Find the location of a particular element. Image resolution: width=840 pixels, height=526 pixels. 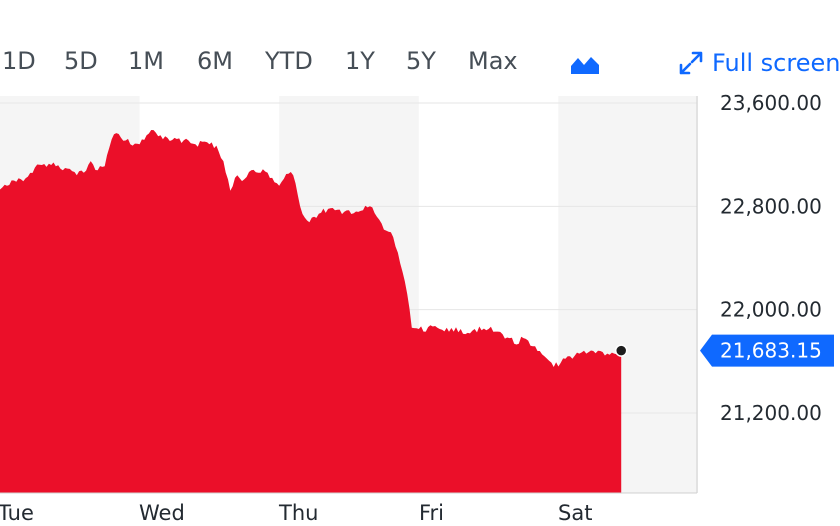

last-price-marker is located at coordinates (621, 350).